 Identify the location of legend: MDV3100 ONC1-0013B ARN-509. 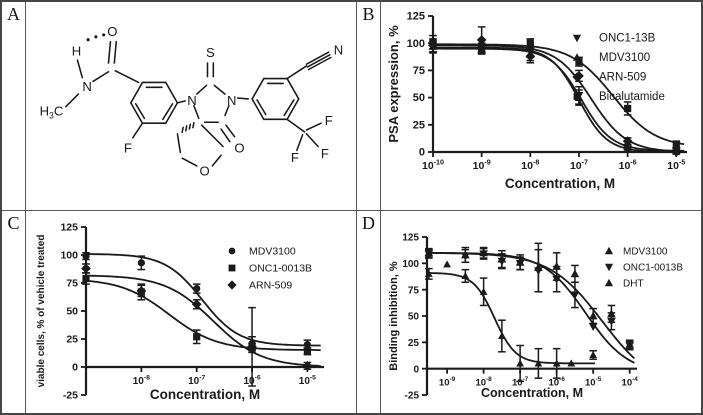
(269, 269).